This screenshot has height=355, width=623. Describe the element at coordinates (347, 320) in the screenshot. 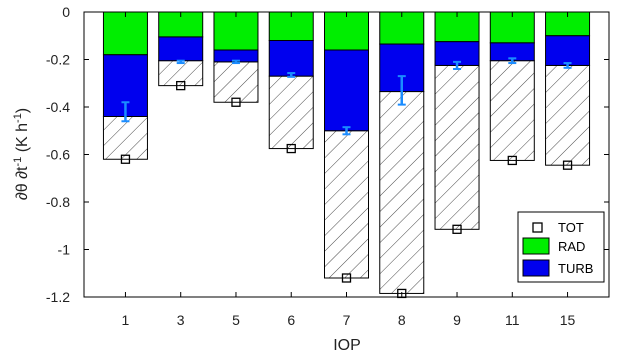

I see `x-tick-label: 7` at that location.